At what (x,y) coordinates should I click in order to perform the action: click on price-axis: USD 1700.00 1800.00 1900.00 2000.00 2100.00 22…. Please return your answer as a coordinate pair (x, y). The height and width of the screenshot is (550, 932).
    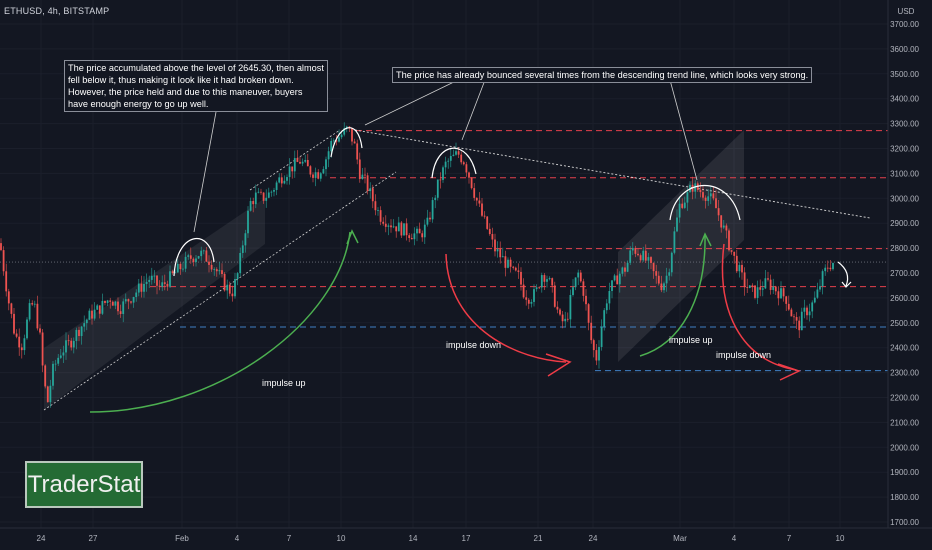
    Looking at the image, I should click on (909, 275).